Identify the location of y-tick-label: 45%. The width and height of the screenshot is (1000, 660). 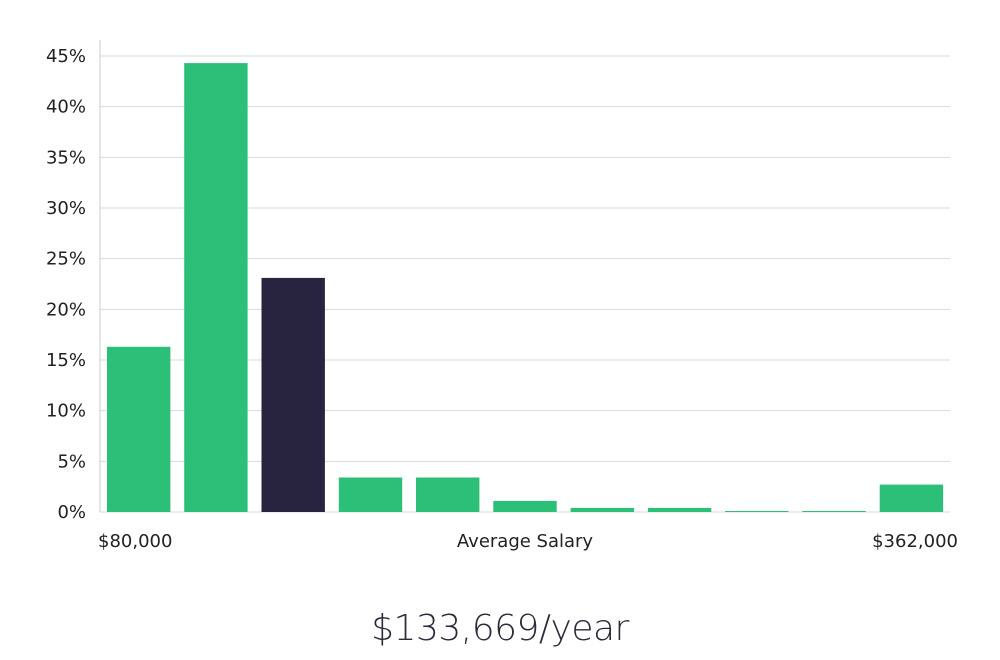
(66, 56).